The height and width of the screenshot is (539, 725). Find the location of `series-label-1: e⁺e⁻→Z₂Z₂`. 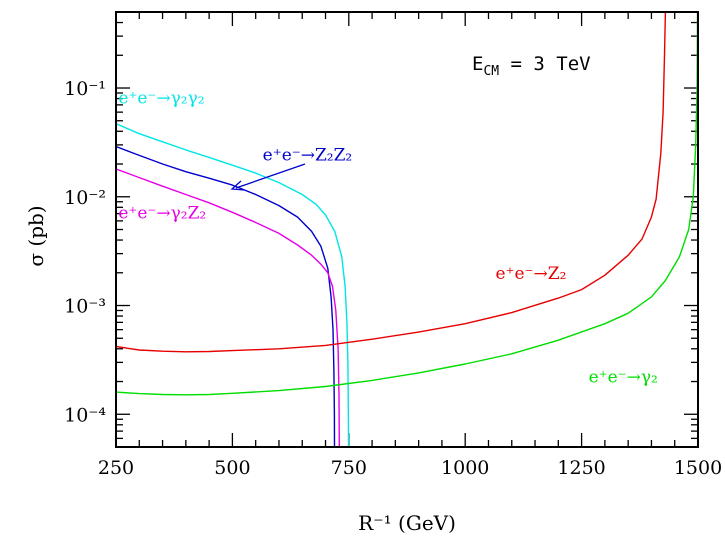

series-label-1: e⁺e⁻→Z₂Z₂ is located at coordinates (308, 156).